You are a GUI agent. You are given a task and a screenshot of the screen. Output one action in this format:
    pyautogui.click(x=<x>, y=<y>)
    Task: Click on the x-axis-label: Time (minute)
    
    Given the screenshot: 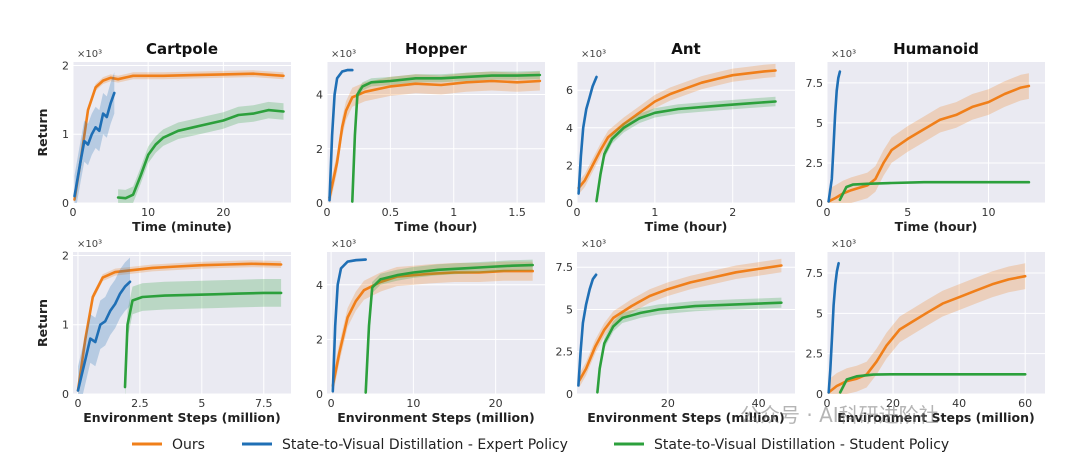 What is the action you would take?
    pyautogui.click(x=182, y=226)
    